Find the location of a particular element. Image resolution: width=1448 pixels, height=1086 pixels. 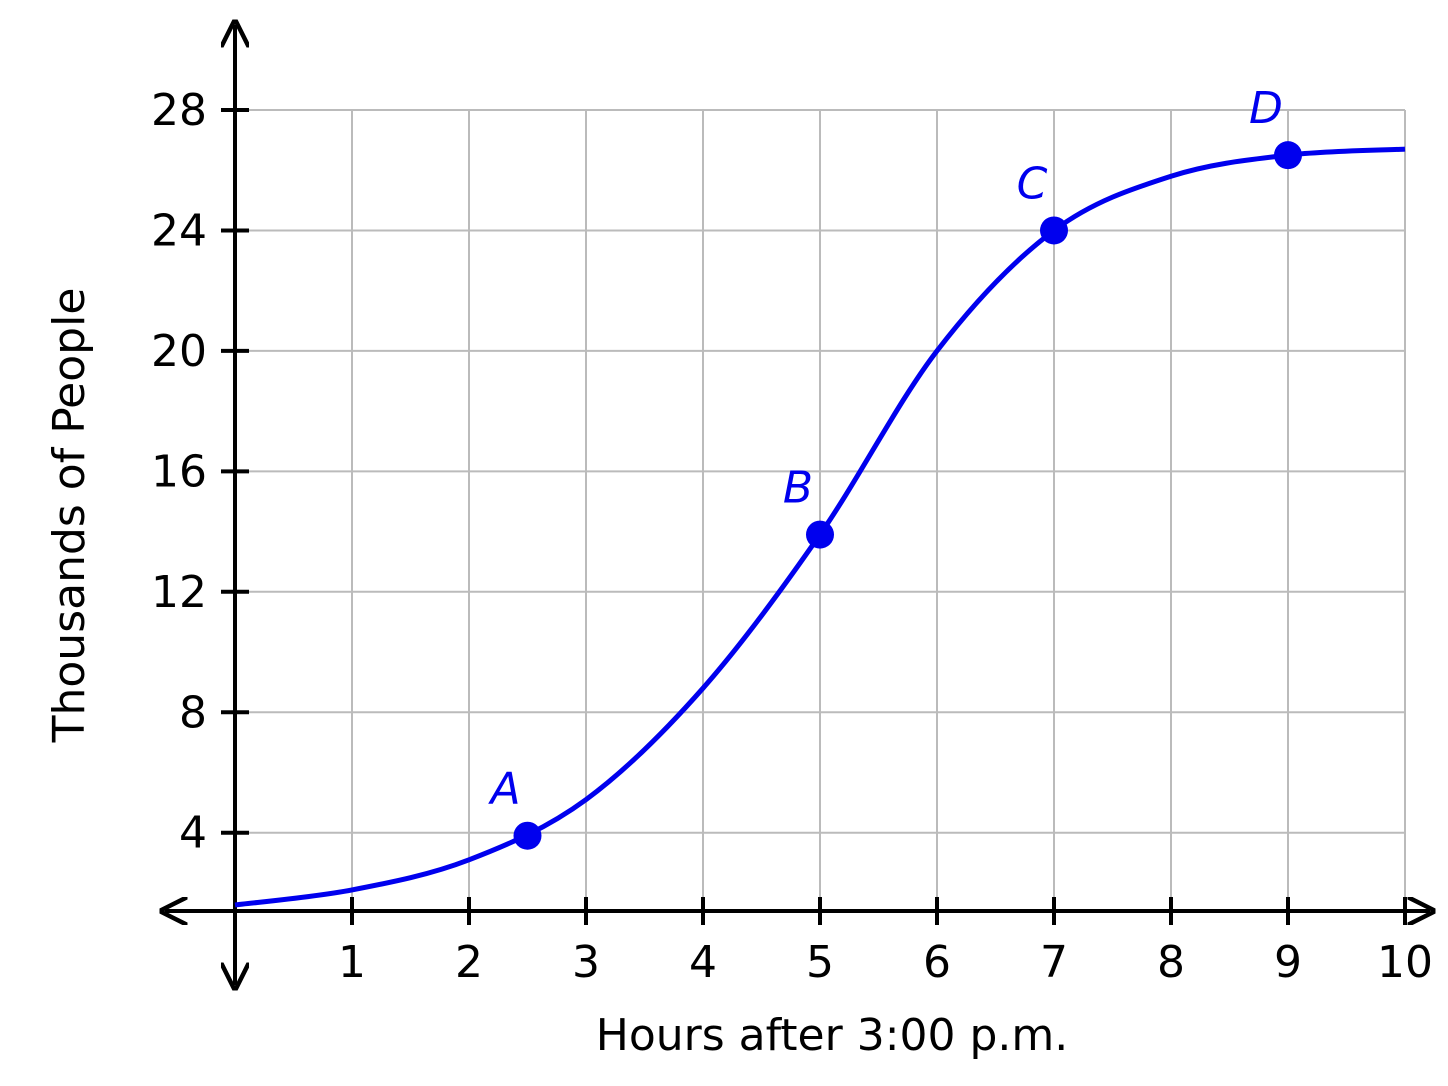

x-tick-label: 8 is located at coordinates (1171, 962).